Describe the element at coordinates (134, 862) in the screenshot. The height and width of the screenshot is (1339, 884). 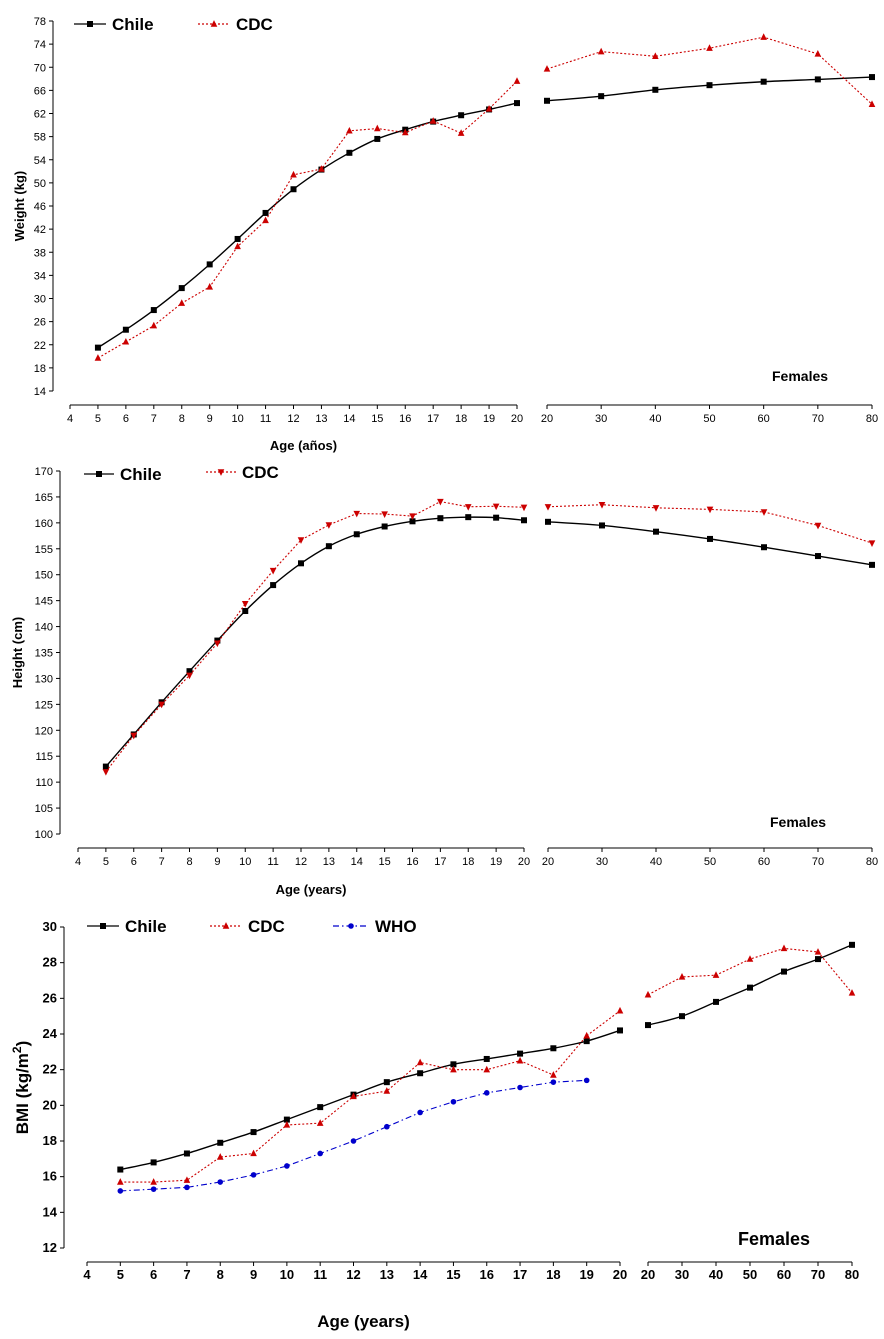
I see `x-tick-label: 6` at that location.